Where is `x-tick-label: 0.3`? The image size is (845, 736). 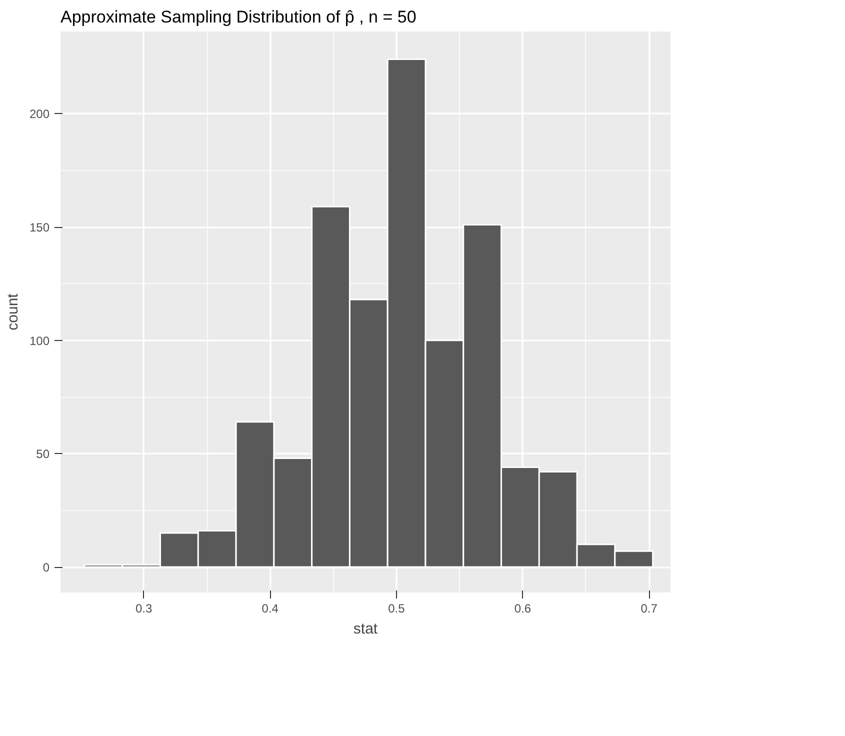 x-tick-label: 0.3 is located at coordinates (144, 609).